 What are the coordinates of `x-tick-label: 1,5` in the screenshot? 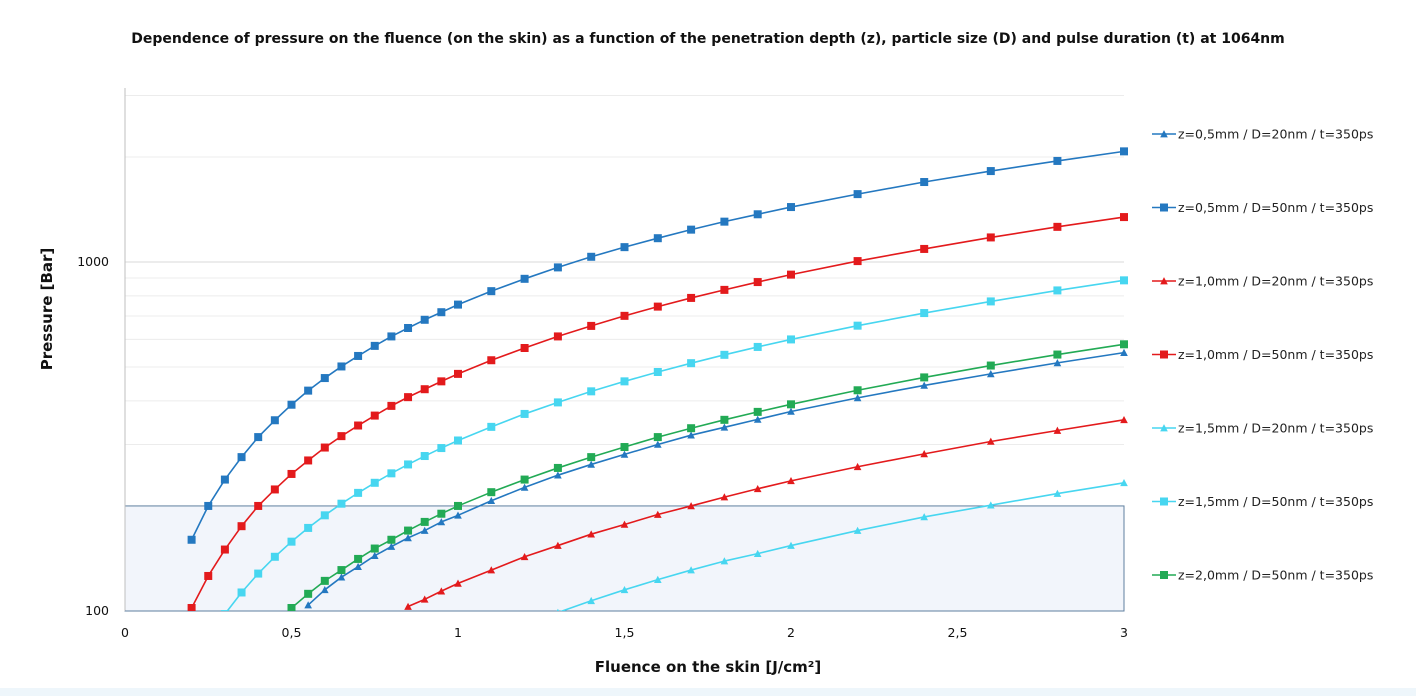 It's located at (625, 632).